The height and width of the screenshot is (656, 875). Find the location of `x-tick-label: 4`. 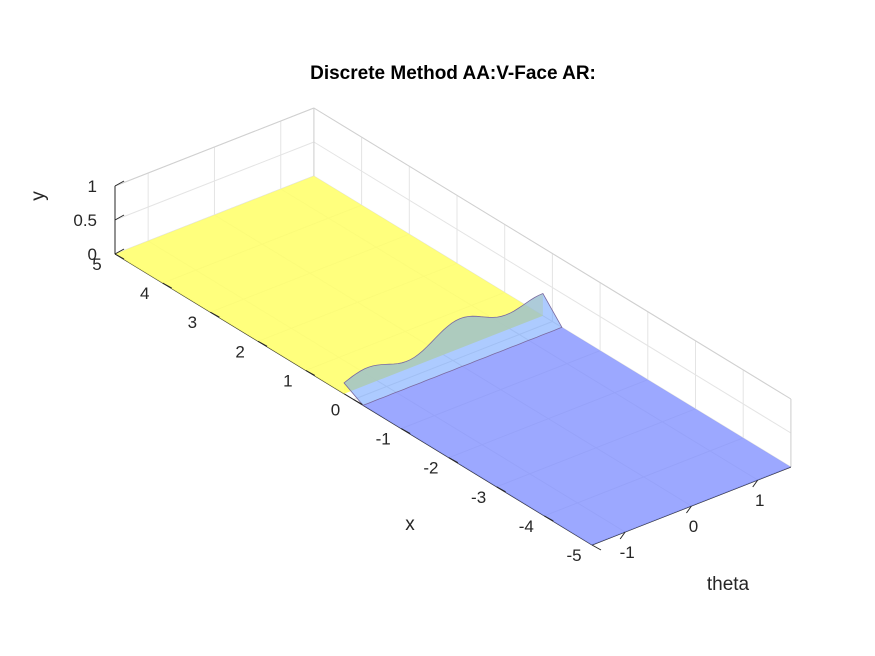

x-tick-label: 4 is located at coordinates (144, 293).